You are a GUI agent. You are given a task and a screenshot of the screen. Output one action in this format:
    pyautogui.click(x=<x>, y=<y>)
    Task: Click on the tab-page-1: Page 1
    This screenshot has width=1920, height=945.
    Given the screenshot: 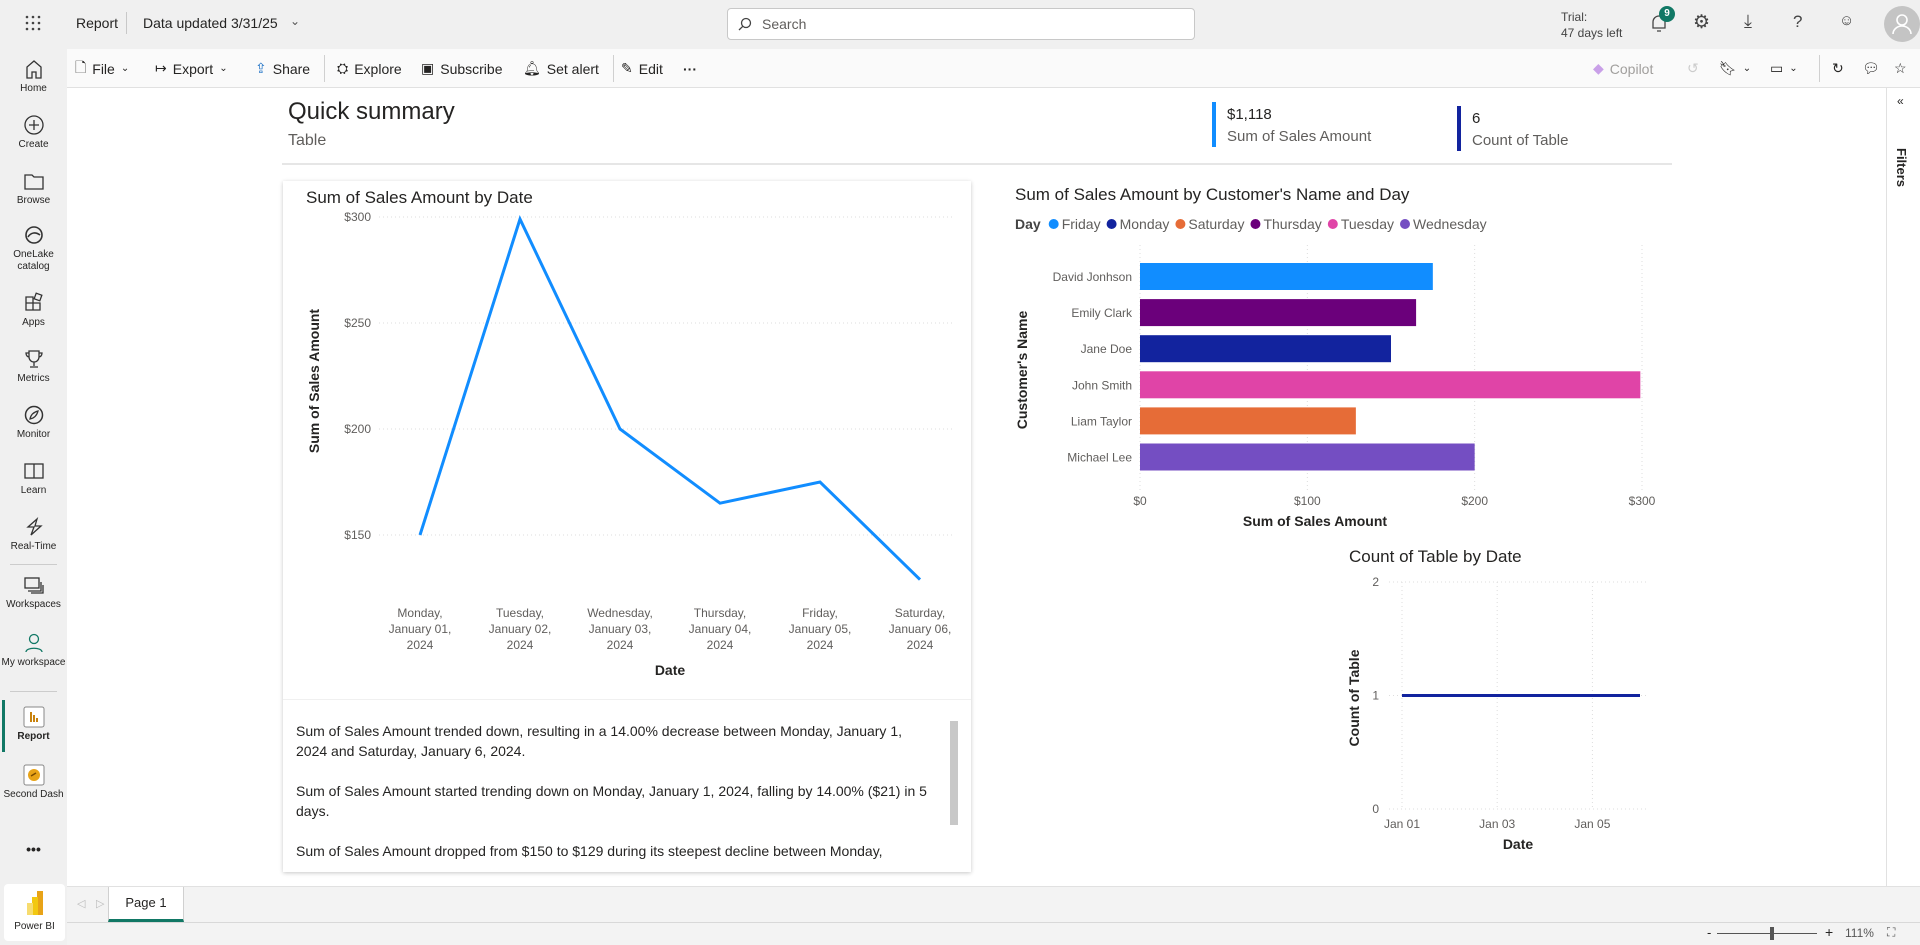 What is the action you would take?
    pyautogui.click(x=146, y=904)
    